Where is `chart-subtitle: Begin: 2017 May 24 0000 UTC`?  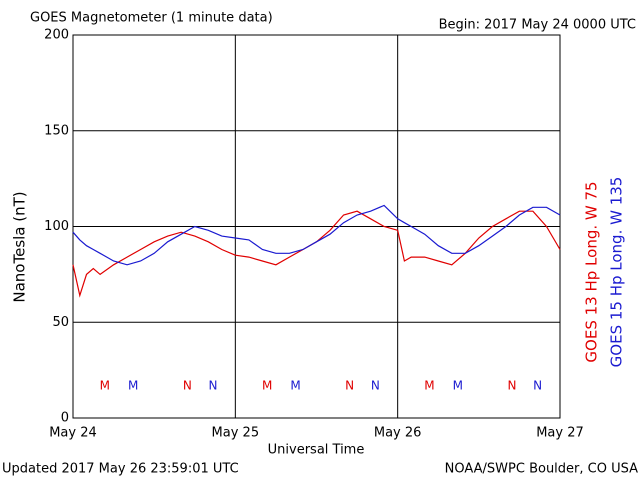 chart-subtitle: Begin: 2017 May 24 0000 UTC is located at coordinates (537, 25).